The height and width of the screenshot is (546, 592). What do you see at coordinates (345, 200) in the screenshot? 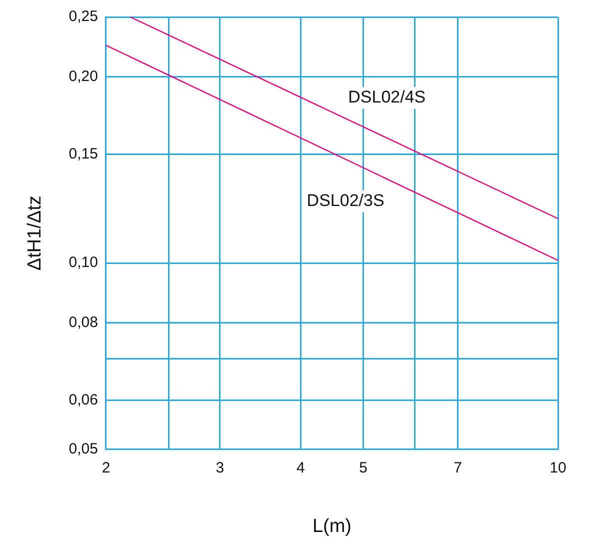
I see `series-label: DSL02/3S` at bounding box center [345, 200].